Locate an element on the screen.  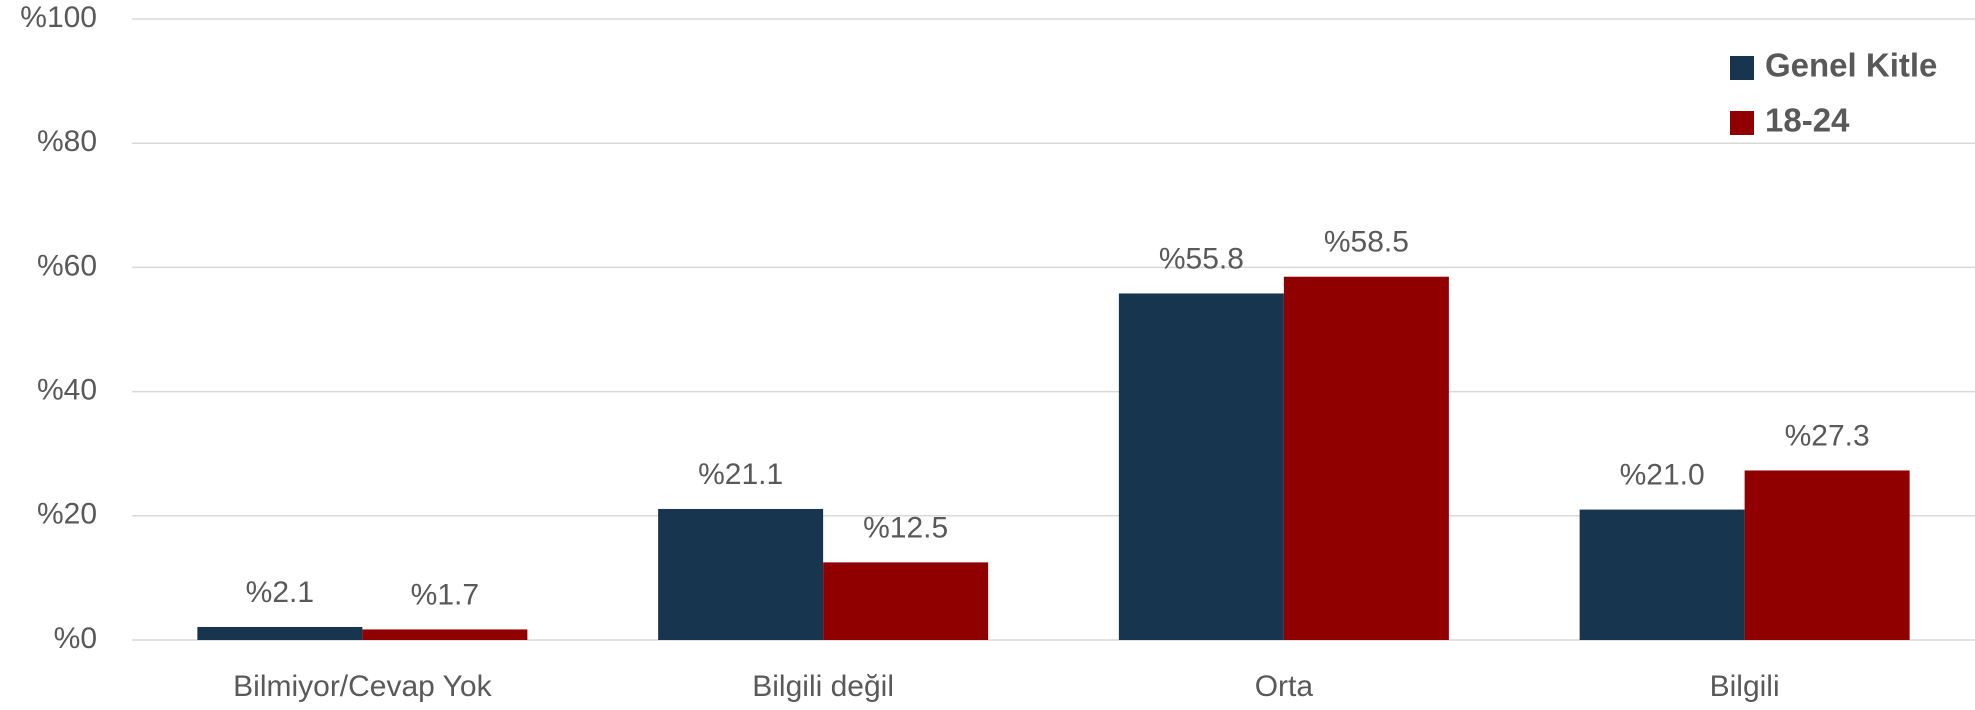
x-tick-label: Bilgili değil is located at coordinates (823, 686).